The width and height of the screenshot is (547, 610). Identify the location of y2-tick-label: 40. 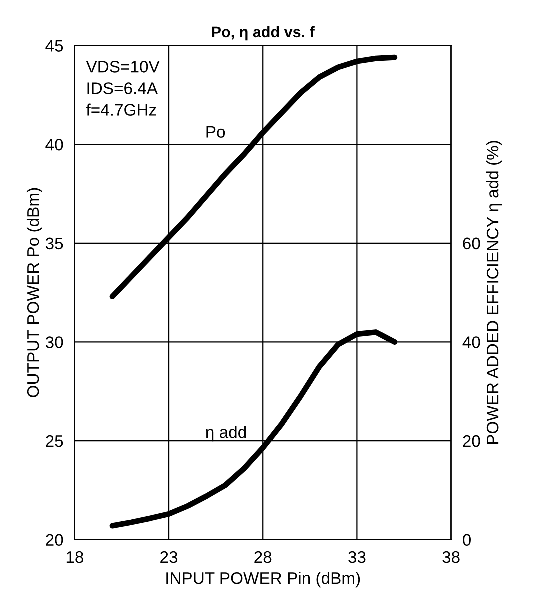
(471, 342).